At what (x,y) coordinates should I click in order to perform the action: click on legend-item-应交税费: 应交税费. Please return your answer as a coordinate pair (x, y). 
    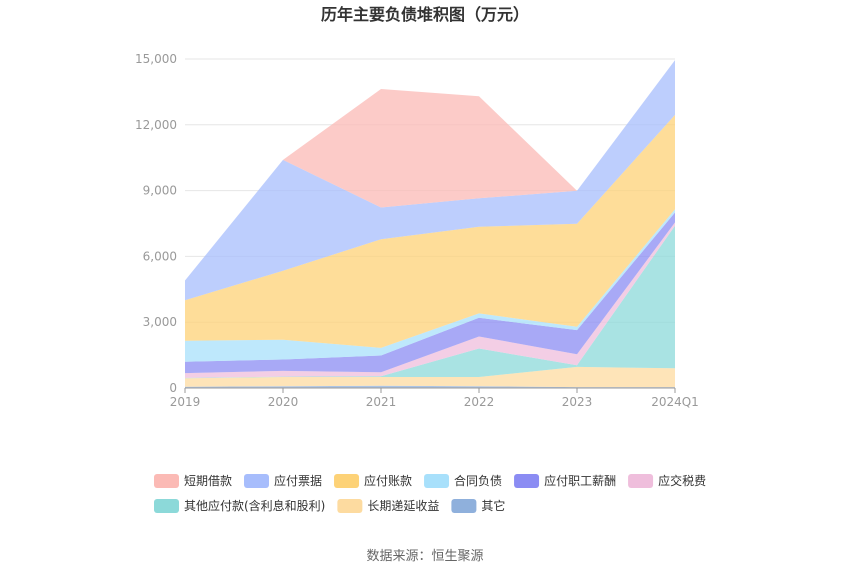
    Looking at the image, I should click on (667, 480).